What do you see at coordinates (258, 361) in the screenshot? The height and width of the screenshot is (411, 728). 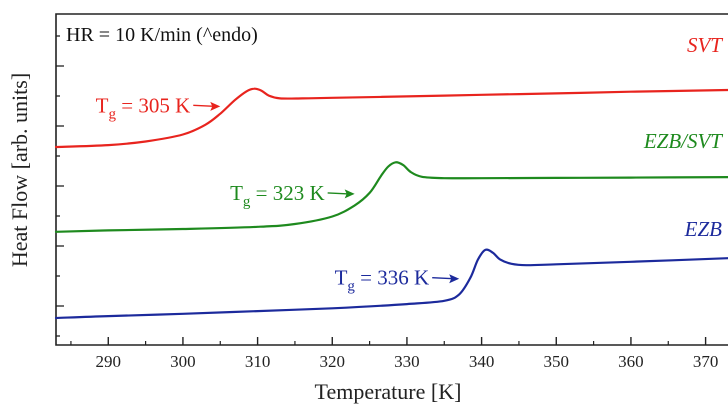 I see `x-tick-label: 310` at bounding box center [258, 361].